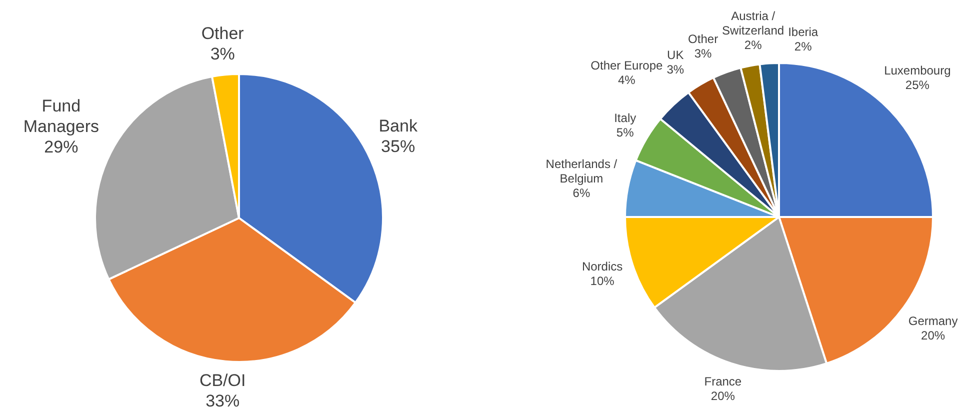 Image resolution: width=977 pixels, height=411 pixels. Describe the element at coordinates (723, 381) in the screenshot. I see `slice-label: France` at that location.